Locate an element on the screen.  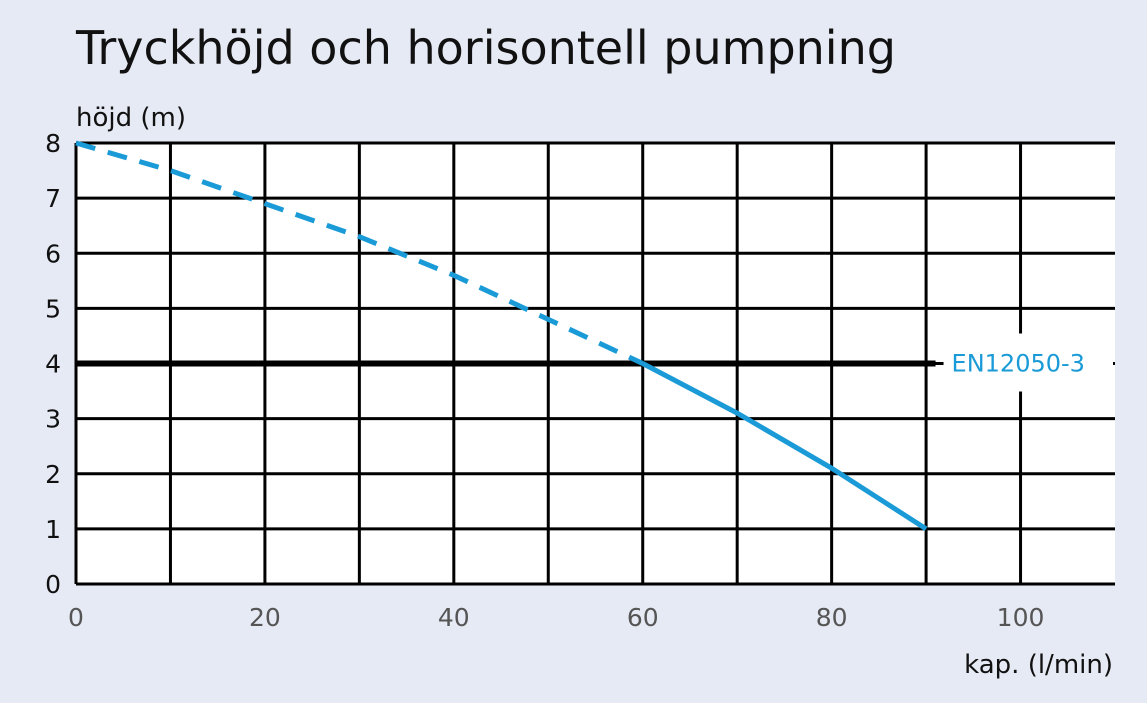
y-axis-title: höjd (m) is located at coordinates (131, 118).